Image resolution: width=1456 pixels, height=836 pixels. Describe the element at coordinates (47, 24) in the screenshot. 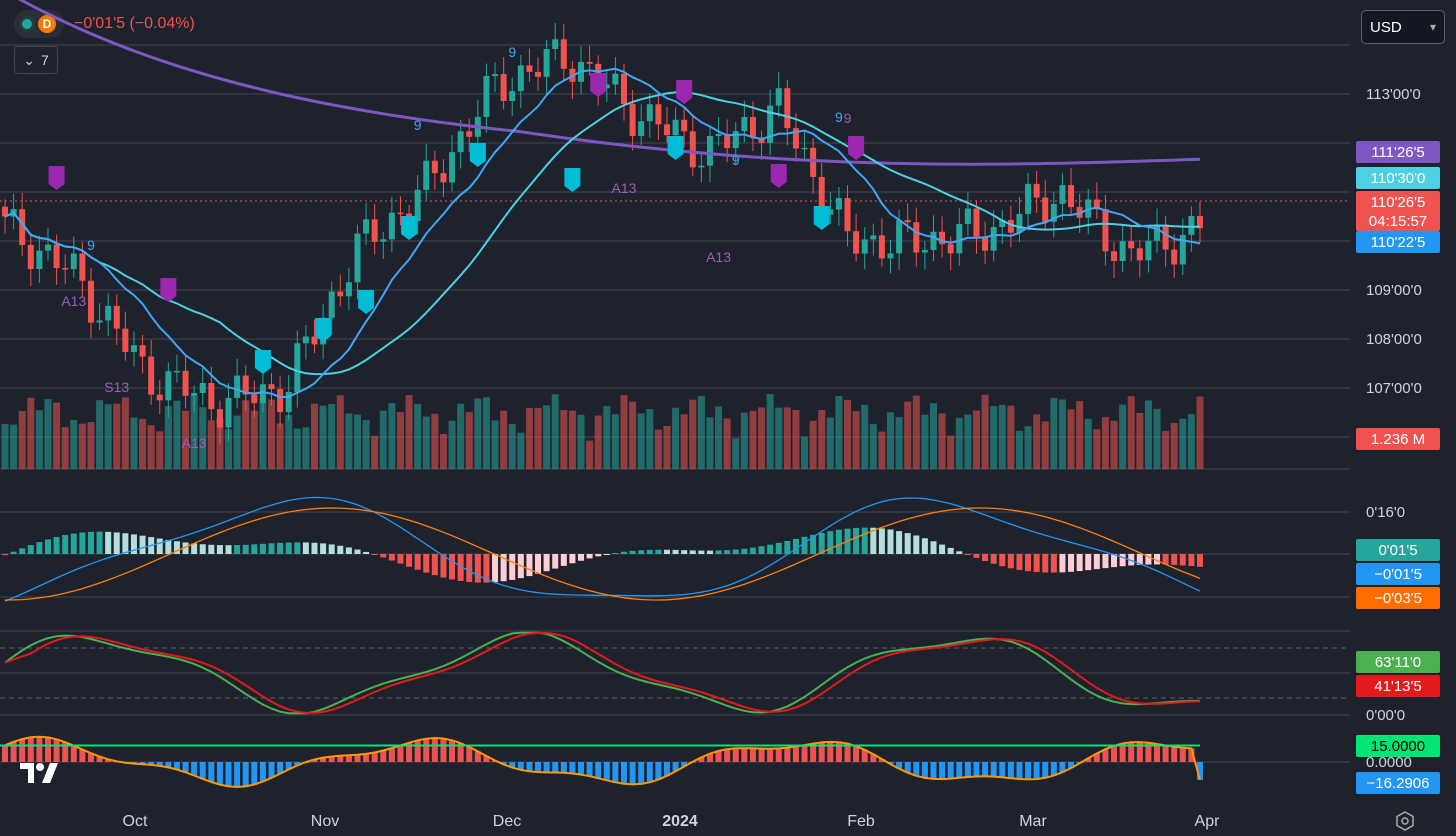

I see `interval-badge: D` at that location.